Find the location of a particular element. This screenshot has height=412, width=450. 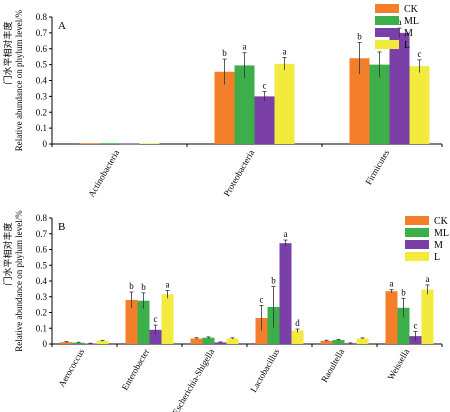

category-label: Aerococcus is located at coordinates (71, 368).